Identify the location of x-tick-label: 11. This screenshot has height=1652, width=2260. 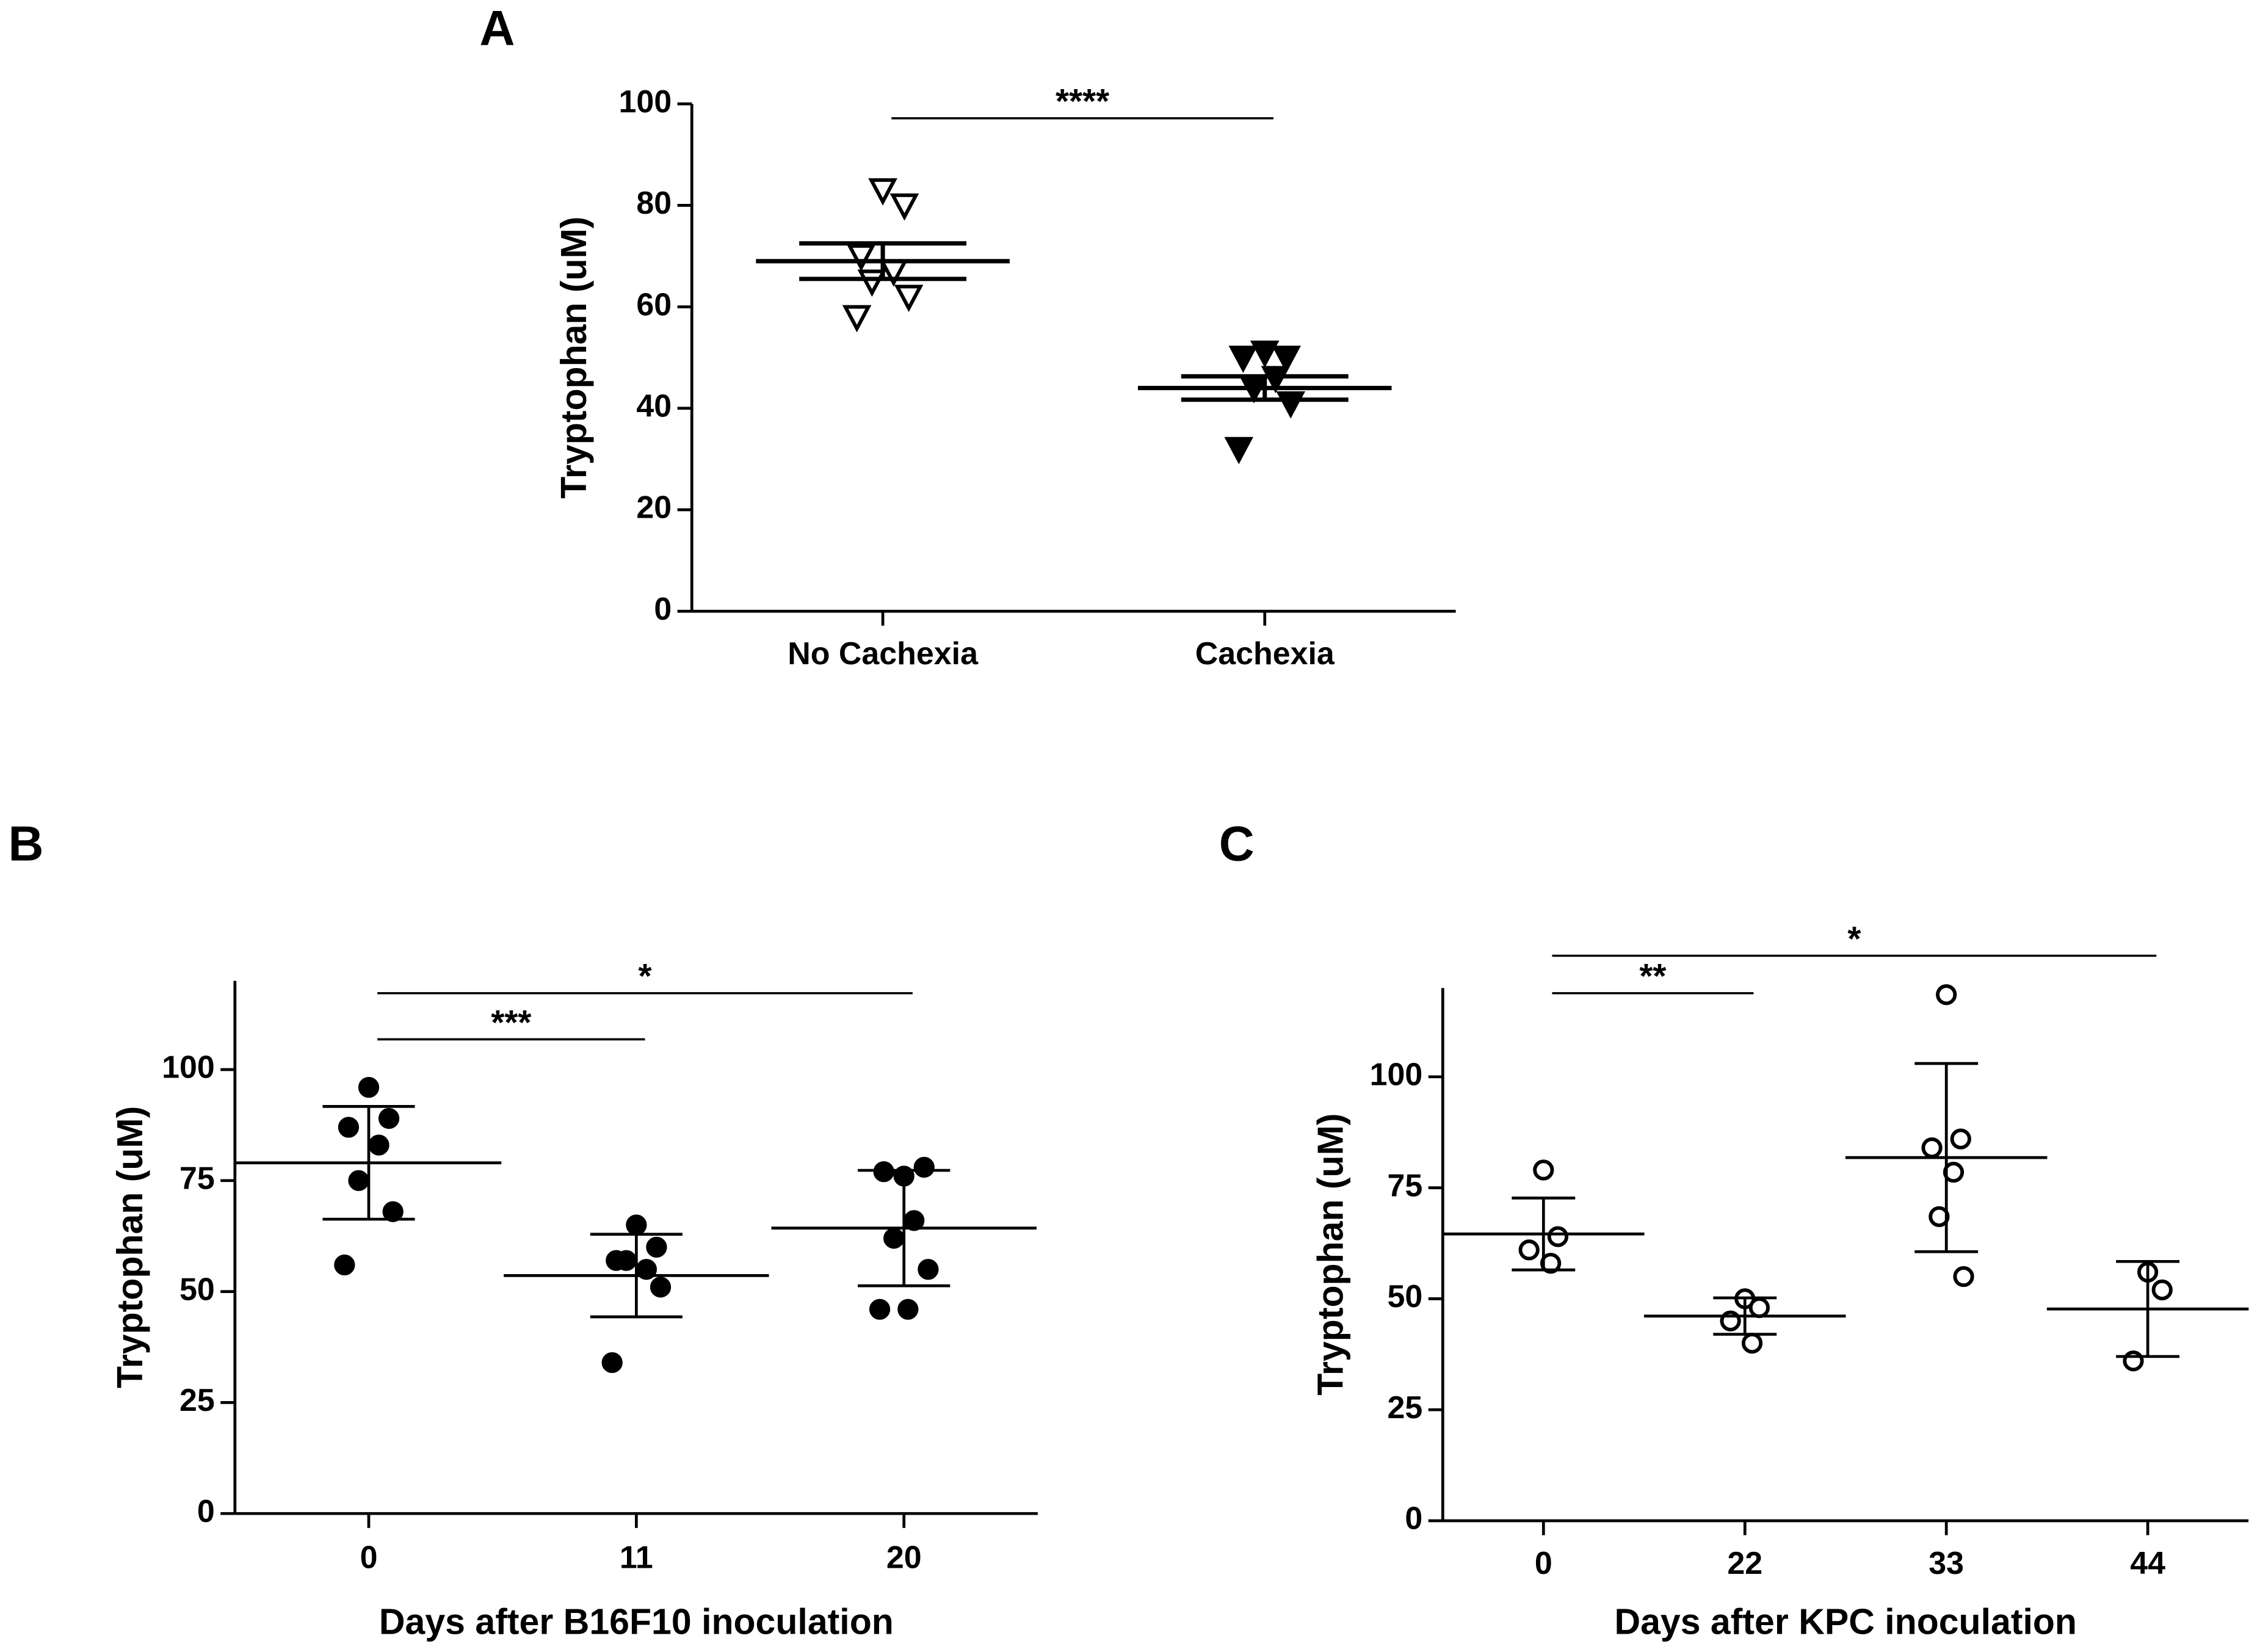
(636, 1557).